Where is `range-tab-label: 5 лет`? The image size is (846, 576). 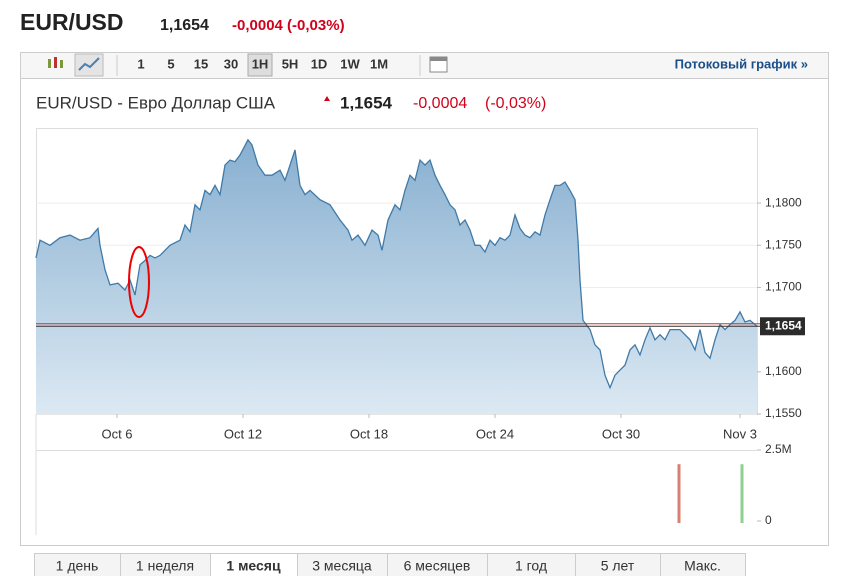
range-tab-label: 5 лет is located at coordinates (618, 566).